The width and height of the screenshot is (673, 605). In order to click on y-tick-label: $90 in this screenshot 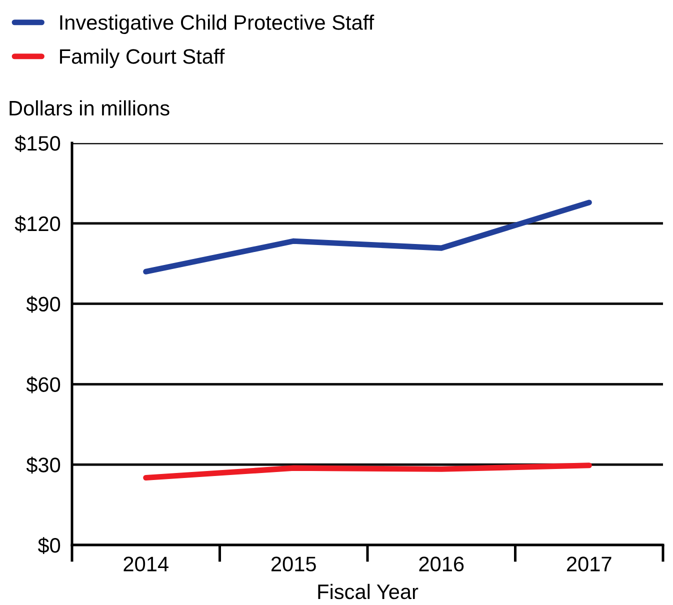, I will do `click(43, 304)`.